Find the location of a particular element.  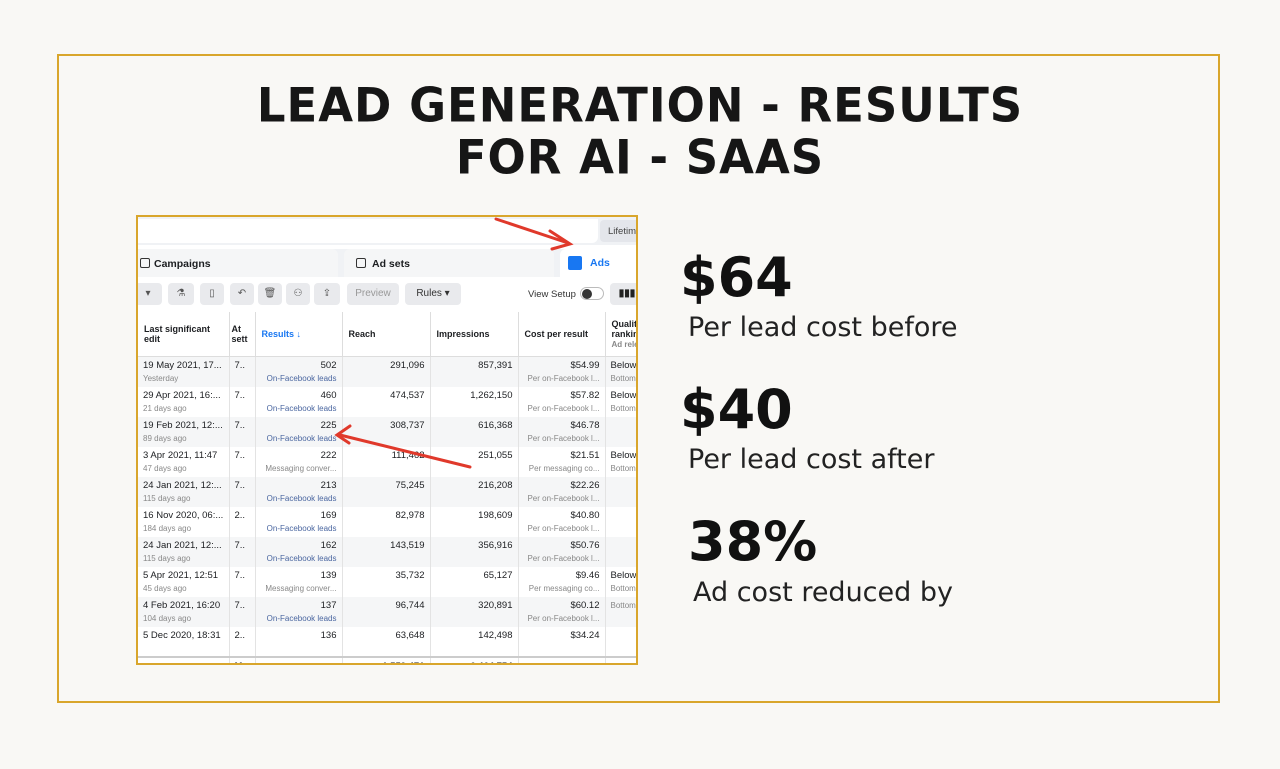

cell-impressions: 356,916 is located at coordinates (474, 551).